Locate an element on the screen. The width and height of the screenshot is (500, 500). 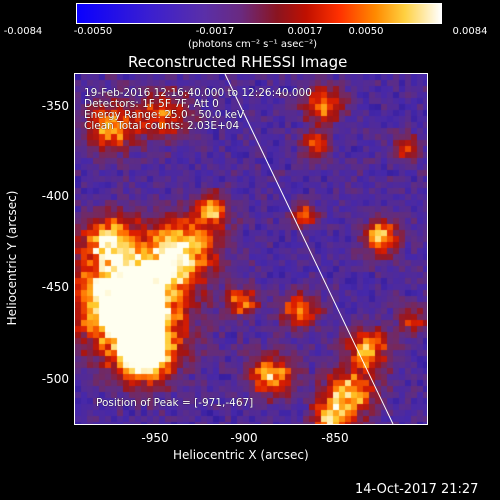
image-title: Reconstructed RHESSI Image is located at coordinates (238, 62).